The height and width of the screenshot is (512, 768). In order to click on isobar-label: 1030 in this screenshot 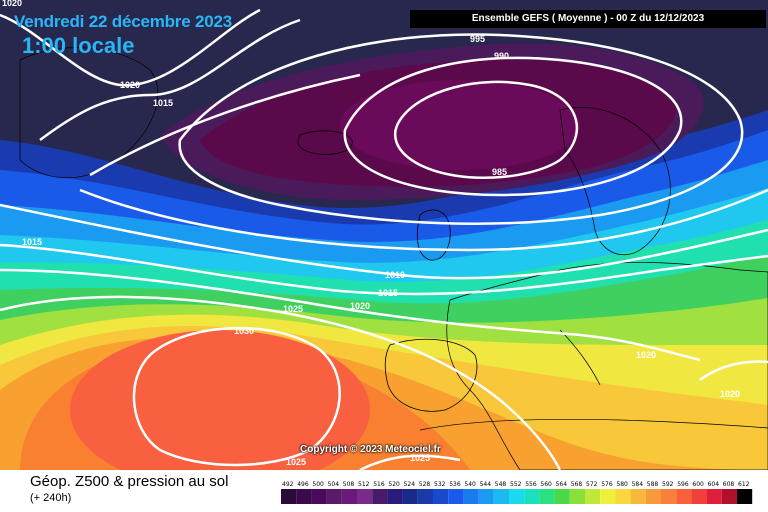, I will do `click(244, 331)`.